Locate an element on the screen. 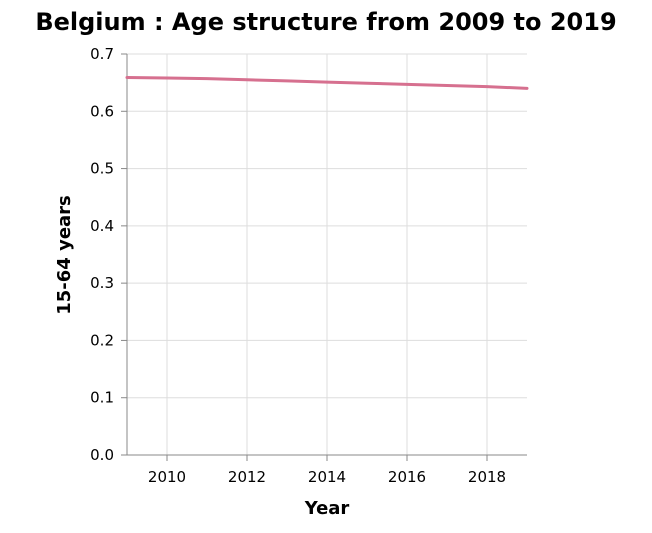 The width and height of the screenshot is (652, 533). x-tick-label: 2014 is located at coordinates (327, 477).